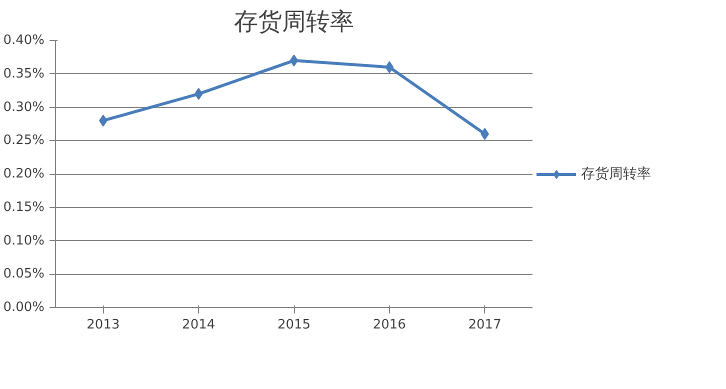 This screenshot has width=726, height=389. I want to click on x-tick-label: 2016, so click(389, 325).